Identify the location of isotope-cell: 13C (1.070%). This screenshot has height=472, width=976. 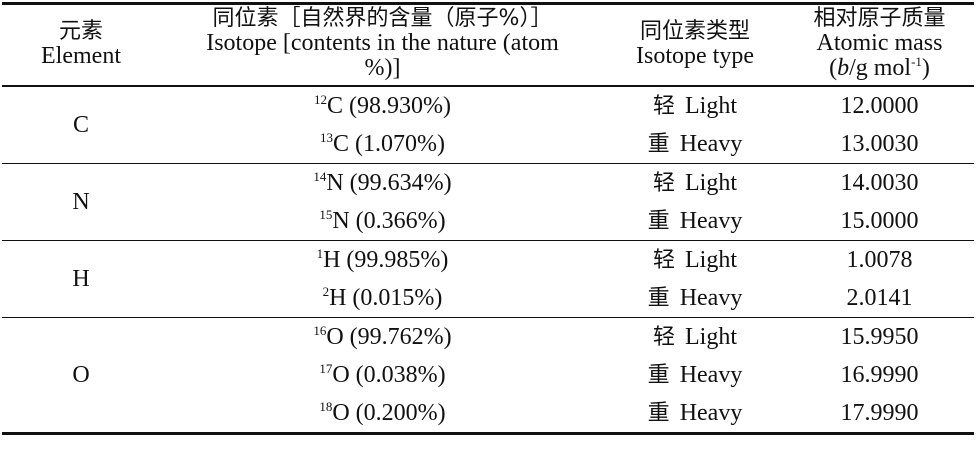
(382, 144).